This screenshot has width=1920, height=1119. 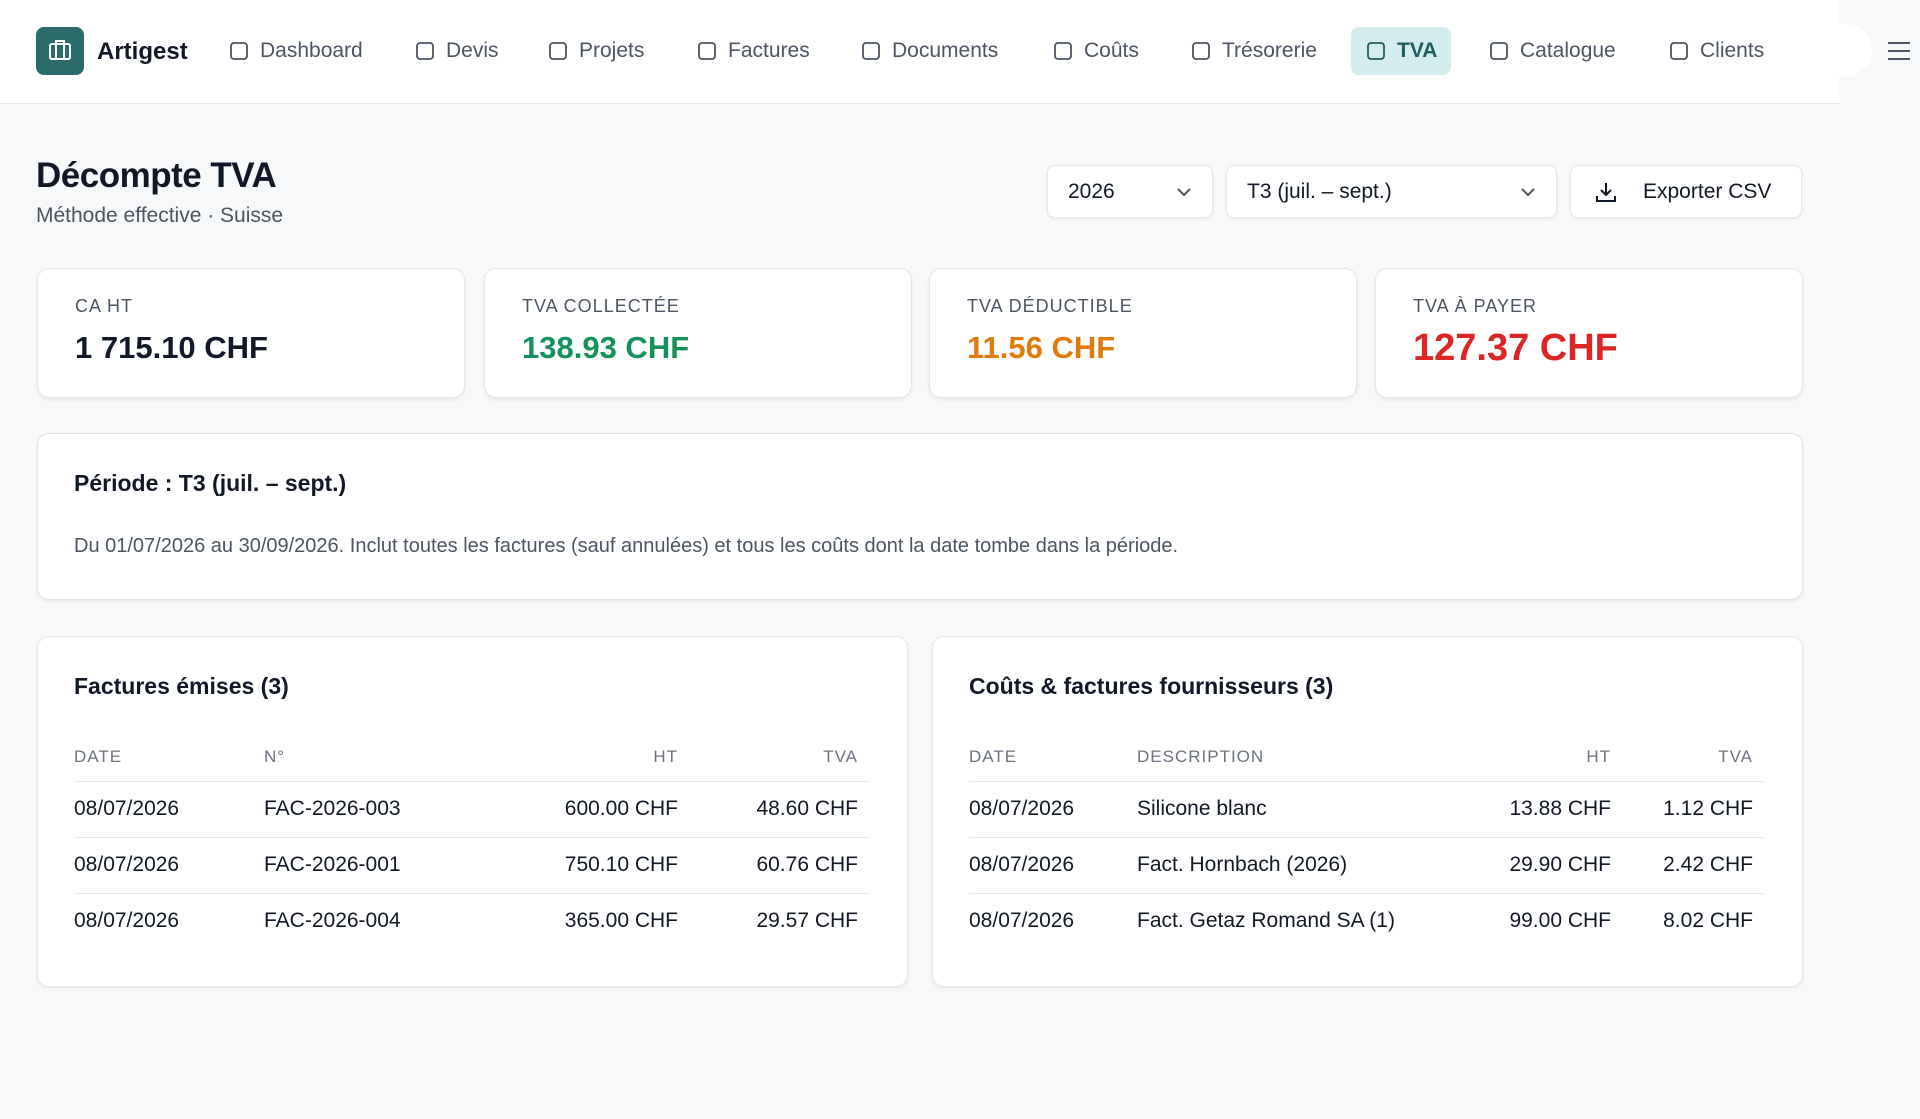 What do you see at coordinates (1560, 920) in the screenshot?
I see `table-cell: 99.00 CHF` at bounding box center [1560, 920].